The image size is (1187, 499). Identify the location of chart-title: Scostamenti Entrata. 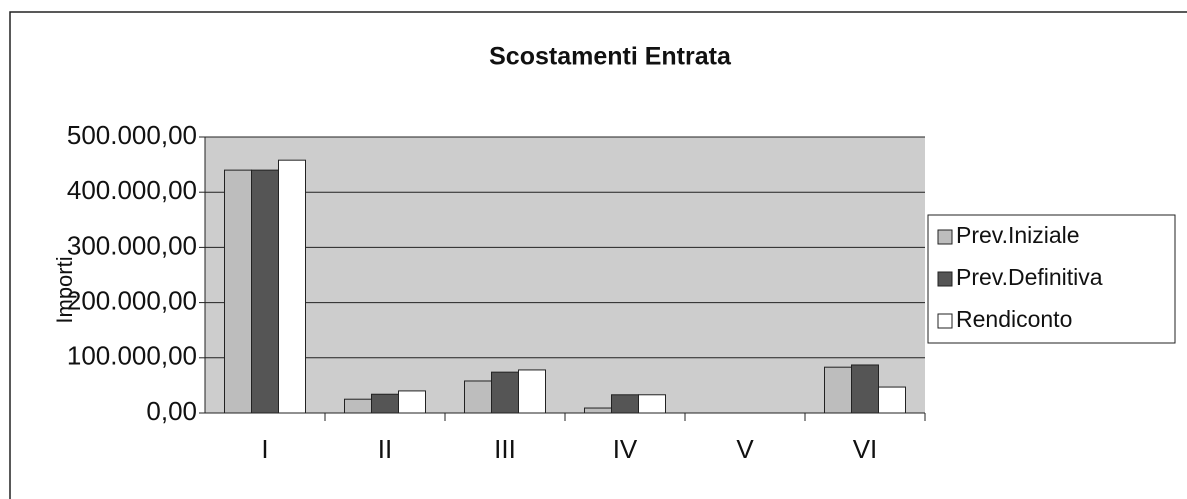
(610, 57).